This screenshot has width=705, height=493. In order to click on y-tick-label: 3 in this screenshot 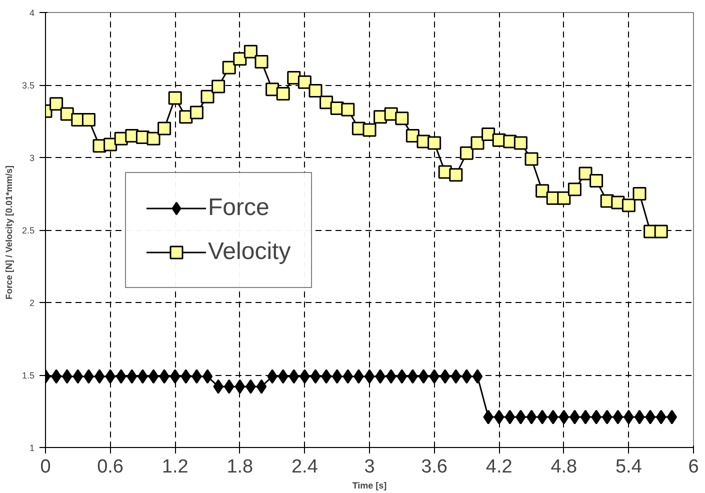, I will do `click(32, 158)`.